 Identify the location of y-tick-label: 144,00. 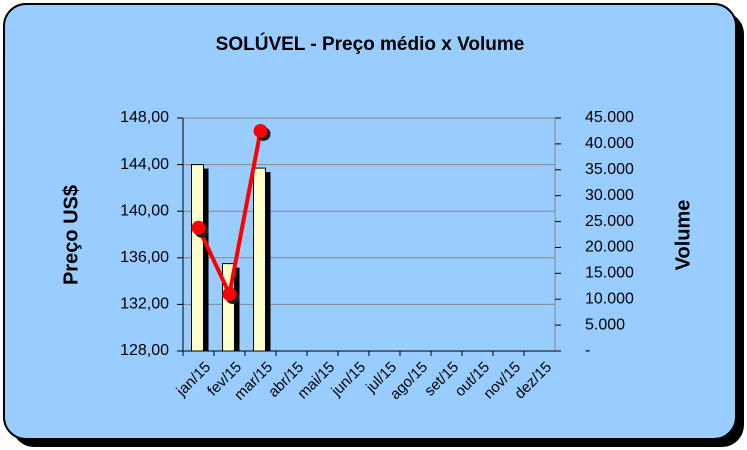
(144, 164).